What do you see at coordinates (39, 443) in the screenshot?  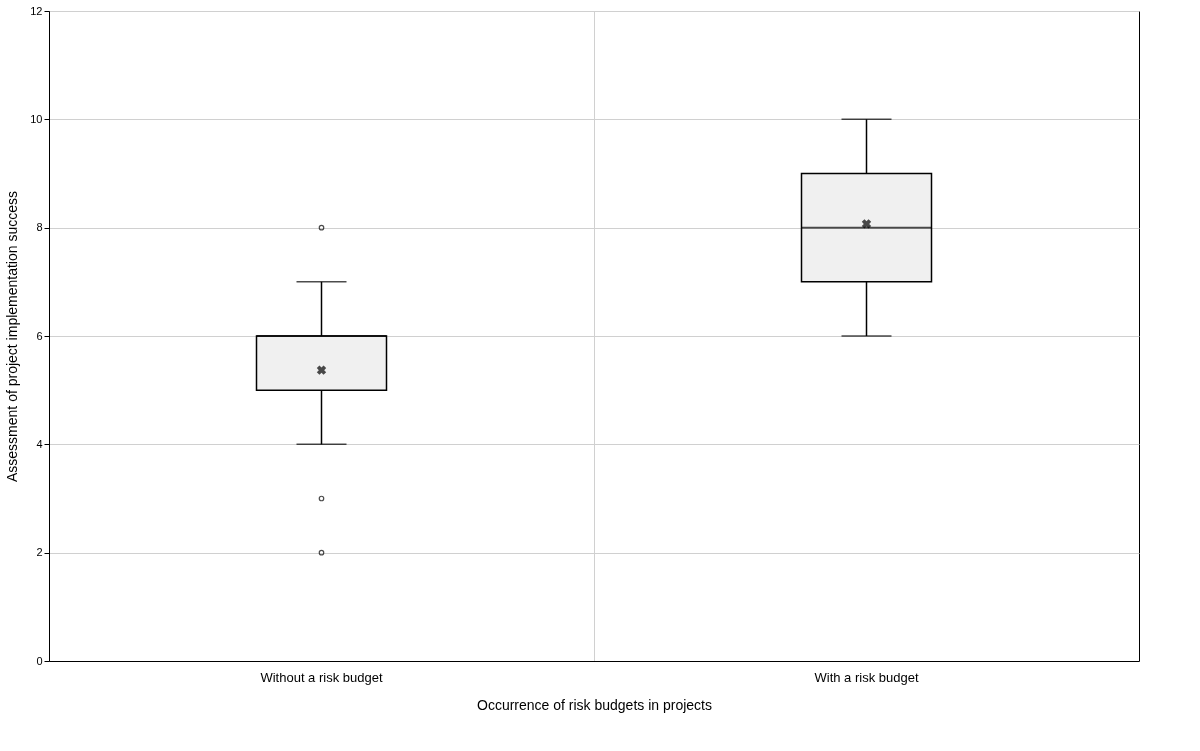 I see `y-tick-label: 4` at bounding box center [39, 443].